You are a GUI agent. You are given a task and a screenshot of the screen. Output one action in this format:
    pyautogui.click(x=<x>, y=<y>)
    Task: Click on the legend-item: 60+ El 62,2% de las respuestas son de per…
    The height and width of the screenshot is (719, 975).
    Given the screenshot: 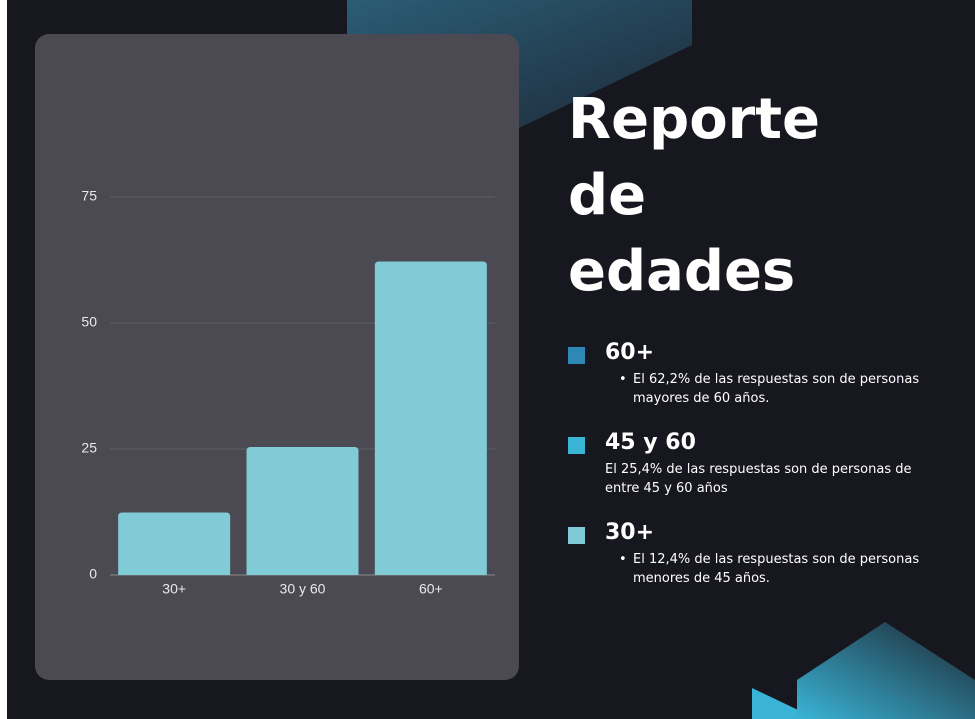 What is the action you would take?
    pyautogui.click(x=758, y=372)
    